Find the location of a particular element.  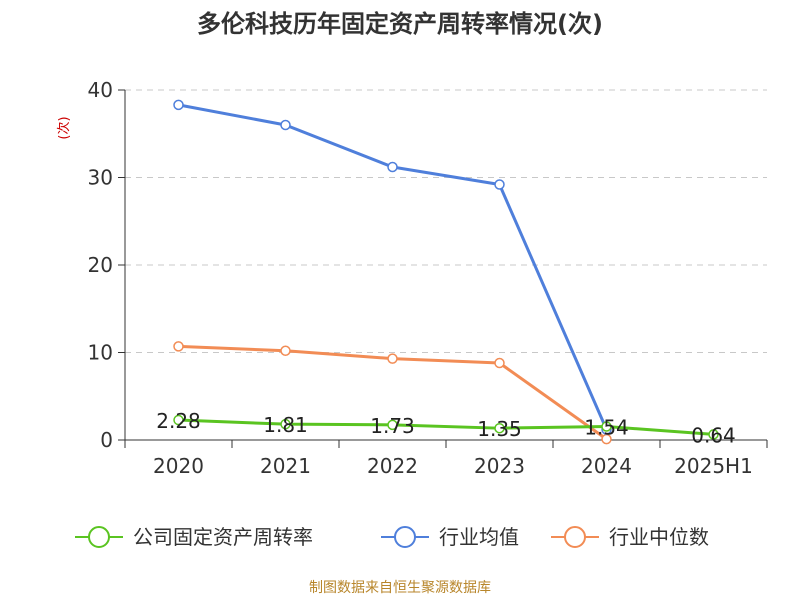

x-tick-label: 2021 is located at coordinates (285, 466).